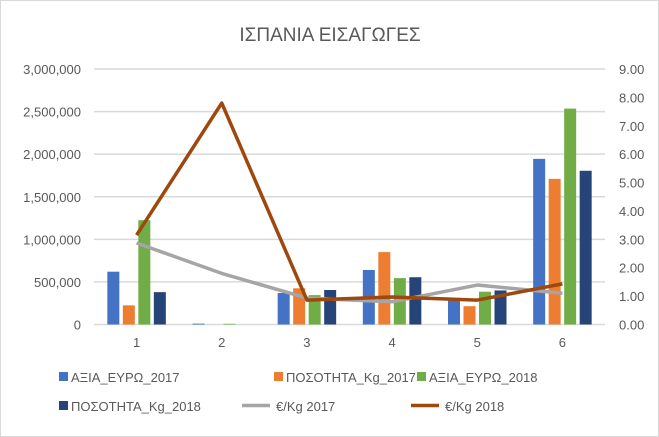 The height and width of the screenshot is (437, 659). I want to click on y2-tick-label: 7.00, so click(631, 126).